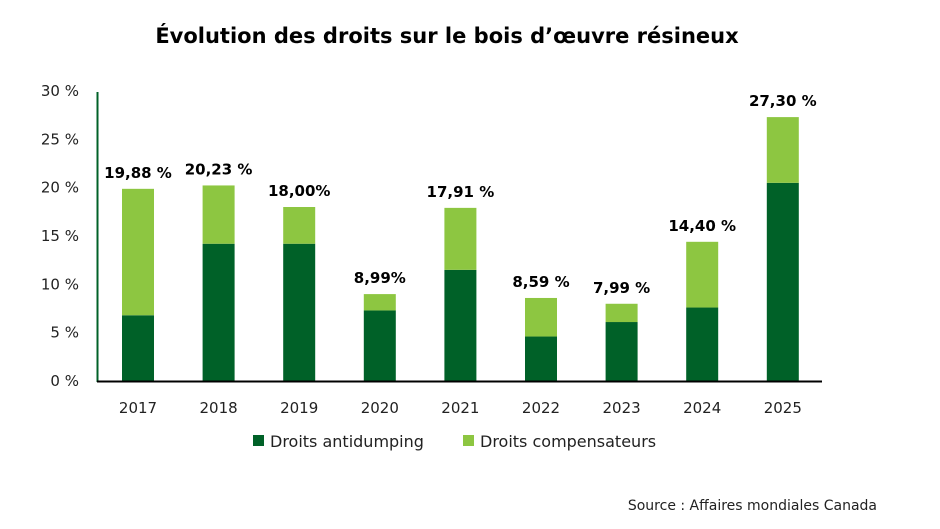 The height and width of the screenshot is (529, 940). I want to click on bar-compensateurs-2021, so click(460, 238).